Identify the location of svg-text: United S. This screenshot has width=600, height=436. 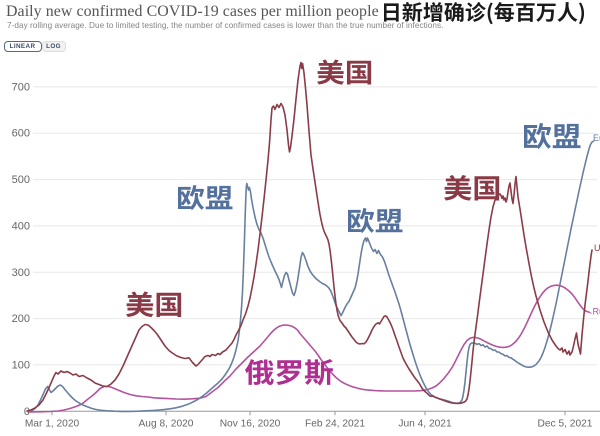
(597, 248).